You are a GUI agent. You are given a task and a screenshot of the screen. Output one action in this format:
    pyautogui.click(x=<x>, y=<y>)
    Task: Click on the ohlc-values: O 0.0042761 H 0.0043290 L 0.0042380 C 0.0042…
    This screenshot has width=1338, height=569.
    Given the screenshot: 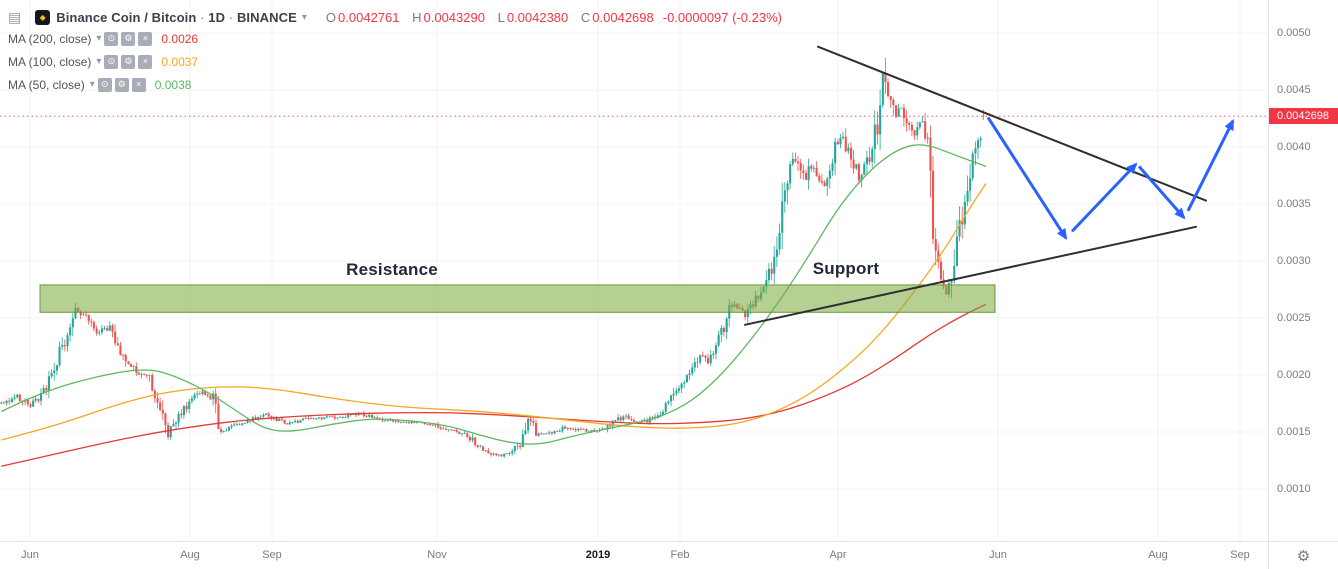 What is the action you would take?
    pyautogui.click(x=490, y=17)
    